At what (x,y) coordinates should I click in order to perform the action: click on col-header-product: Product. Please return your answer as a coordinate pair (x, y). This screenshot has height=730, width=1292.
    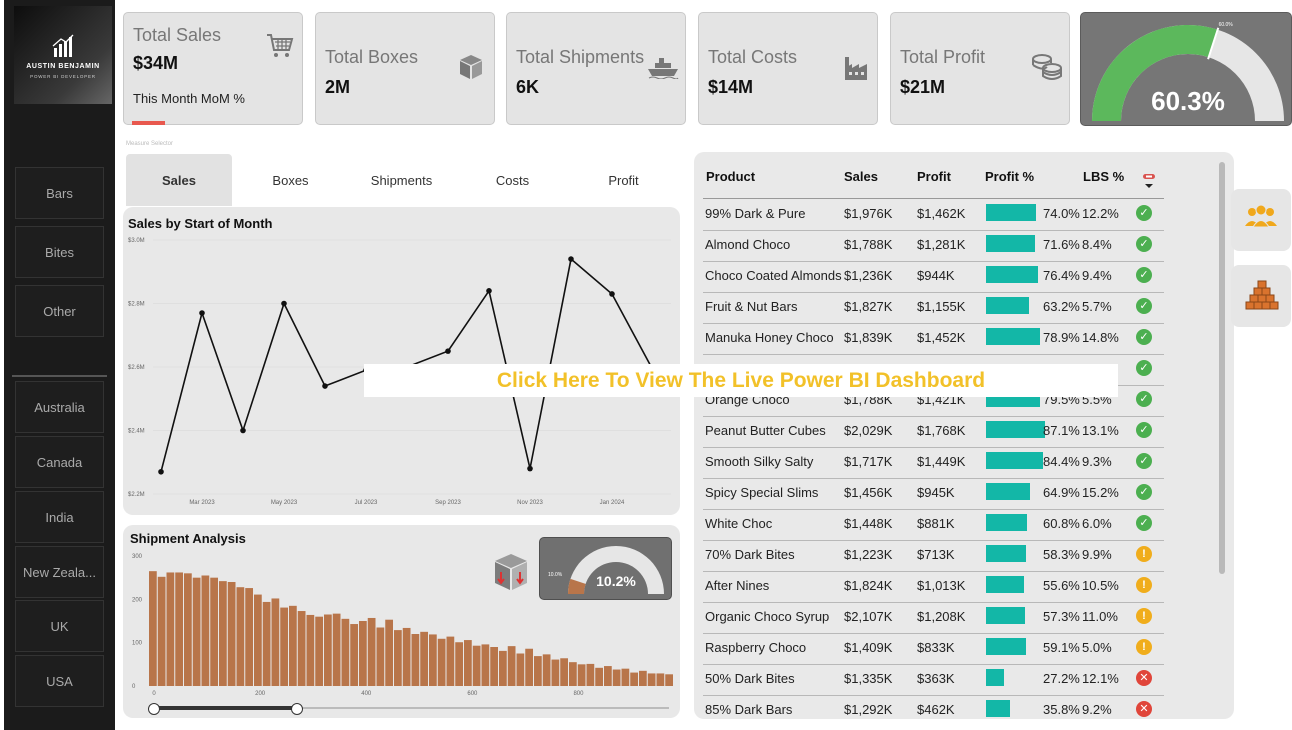
    Looking at the image, I should click on (731, 176).